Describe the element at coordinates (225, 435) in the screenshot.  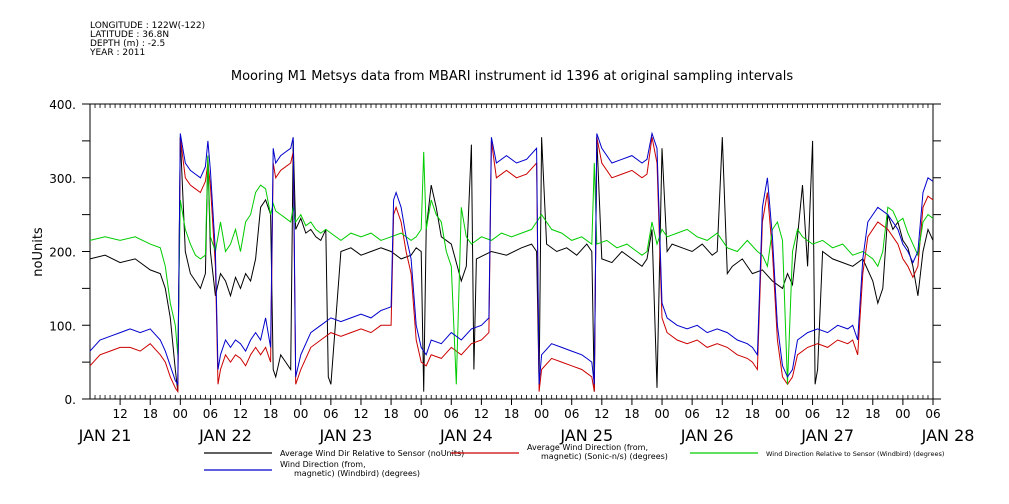
I see `x-day-label: JAN 22` at that location.